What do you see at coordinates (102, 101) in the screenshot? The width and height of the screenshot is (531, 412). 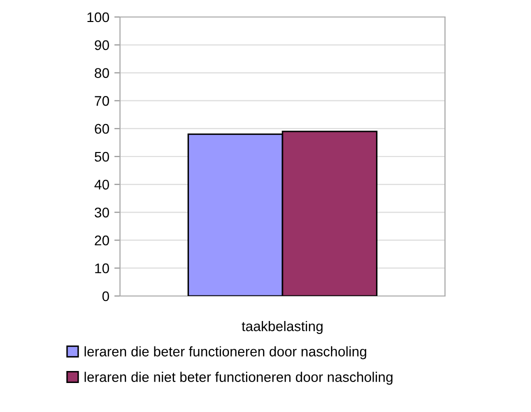 I see `y-tick-label: 70` at bounding box center [102, 101].